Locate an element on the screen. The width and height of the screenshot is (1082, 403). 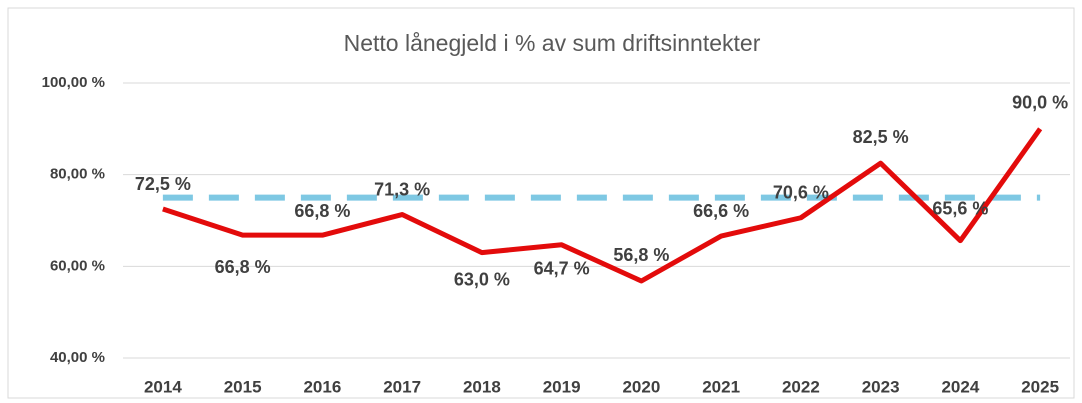
x-tick-label: 2019 is located at coordinates (562, 386).